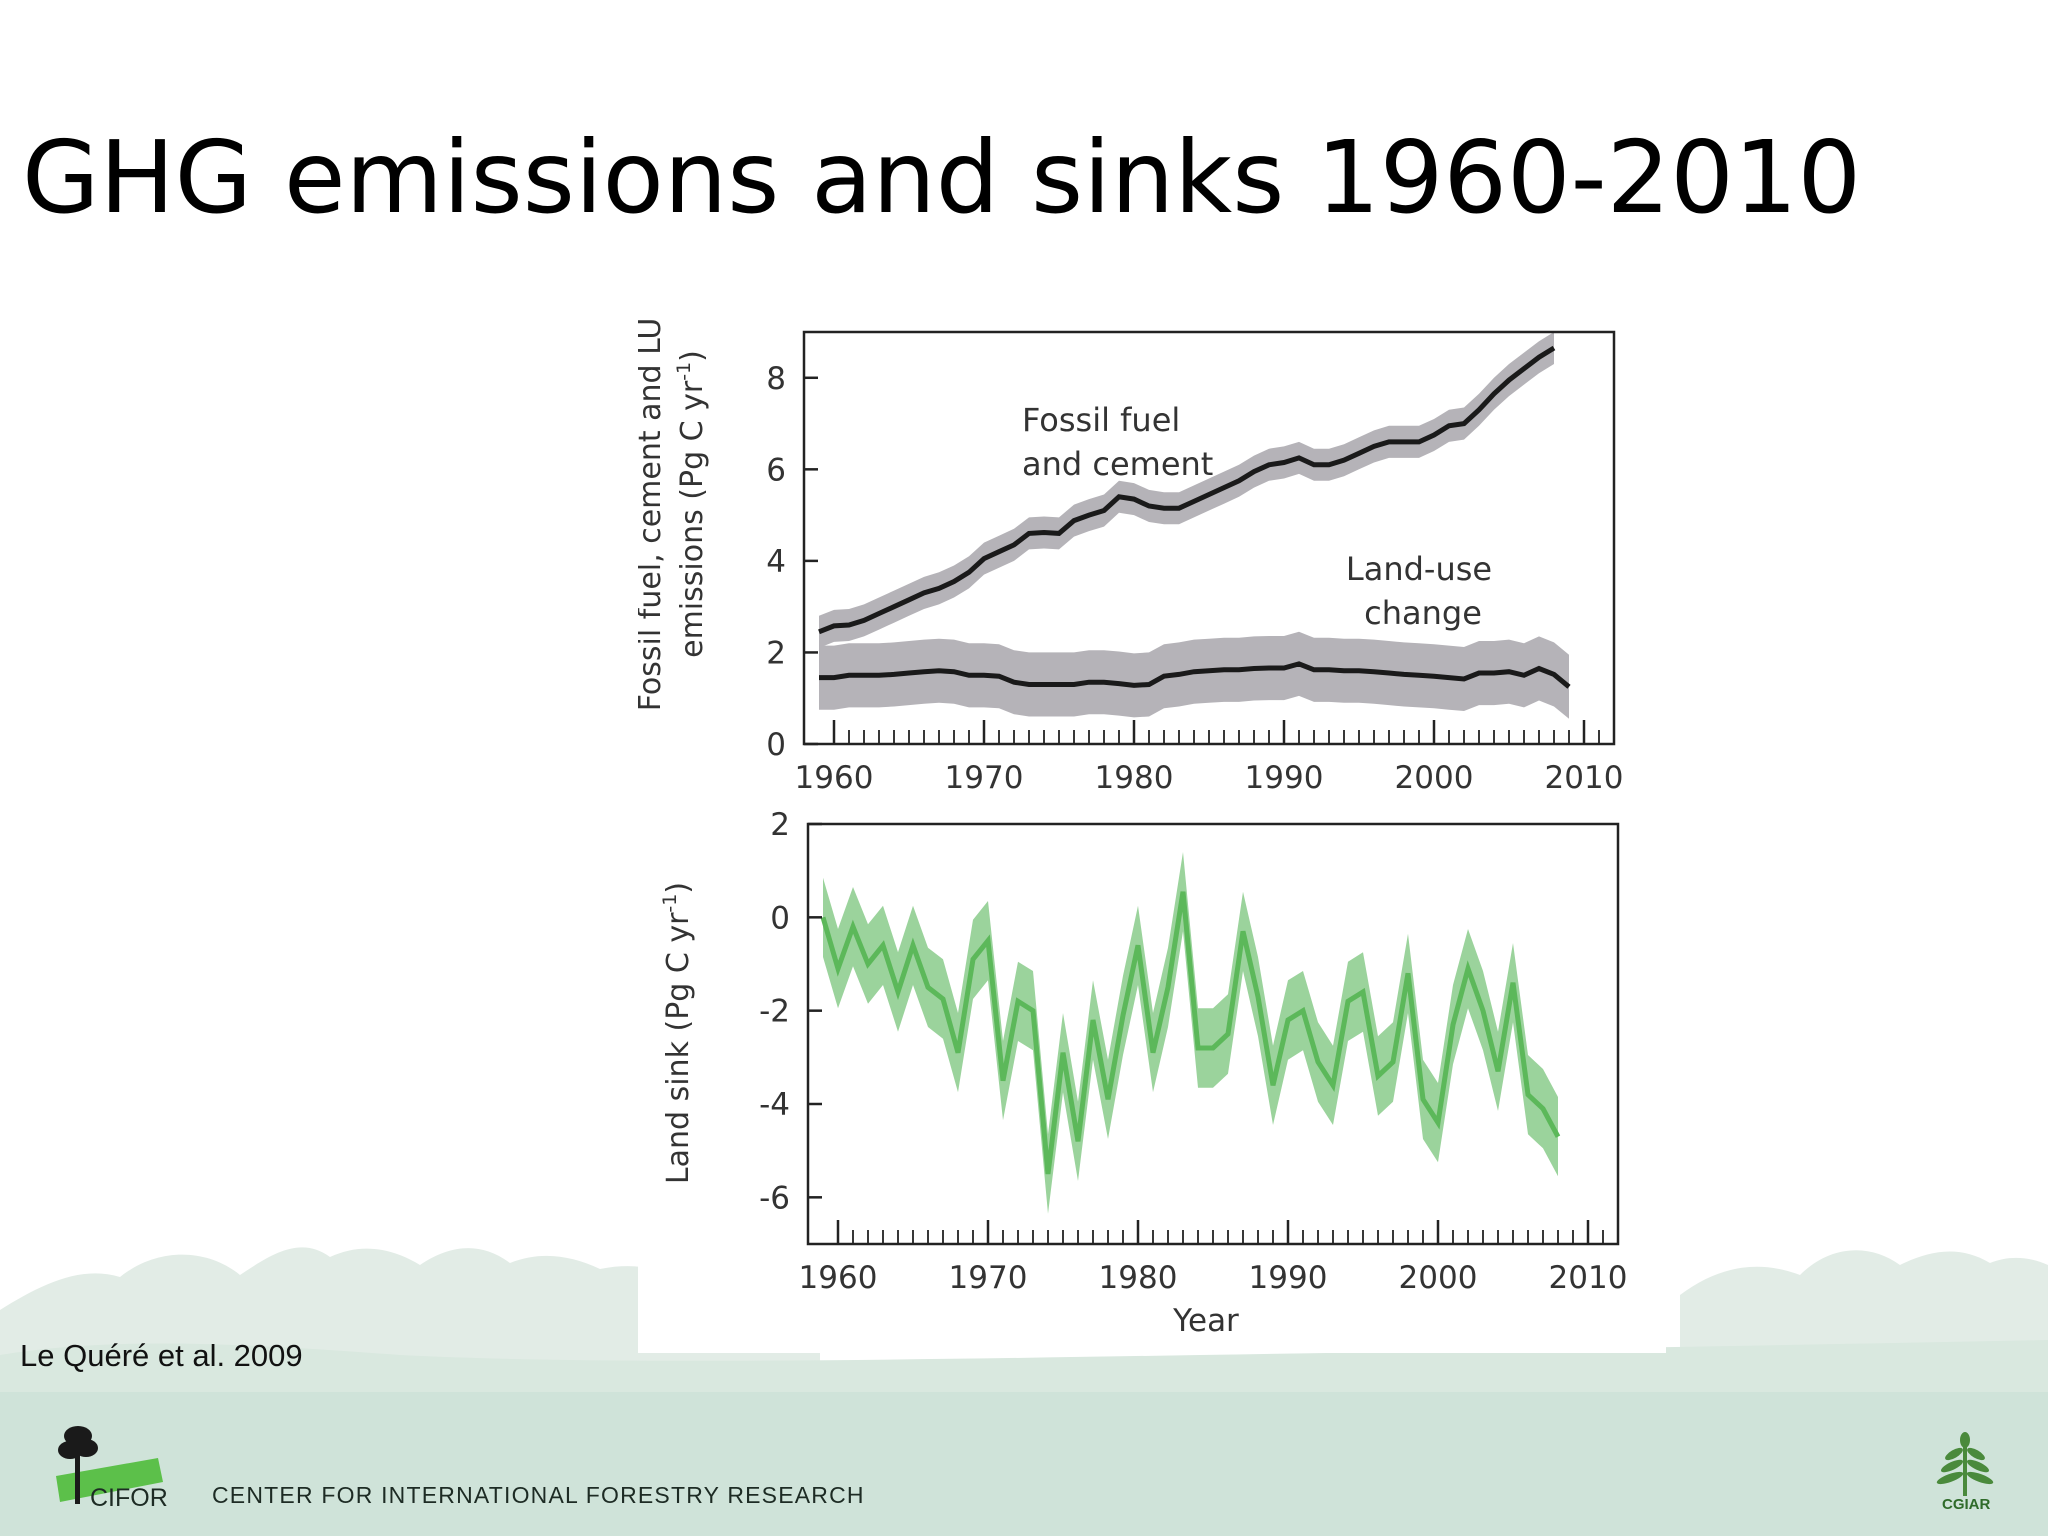 The height and width of the screenshot is (1536, 2048). What do you see at coordinates (838, 1278) in the screenshot?
I see `bottom-xtick-label: 1960` at bounding box center [838, 1278].